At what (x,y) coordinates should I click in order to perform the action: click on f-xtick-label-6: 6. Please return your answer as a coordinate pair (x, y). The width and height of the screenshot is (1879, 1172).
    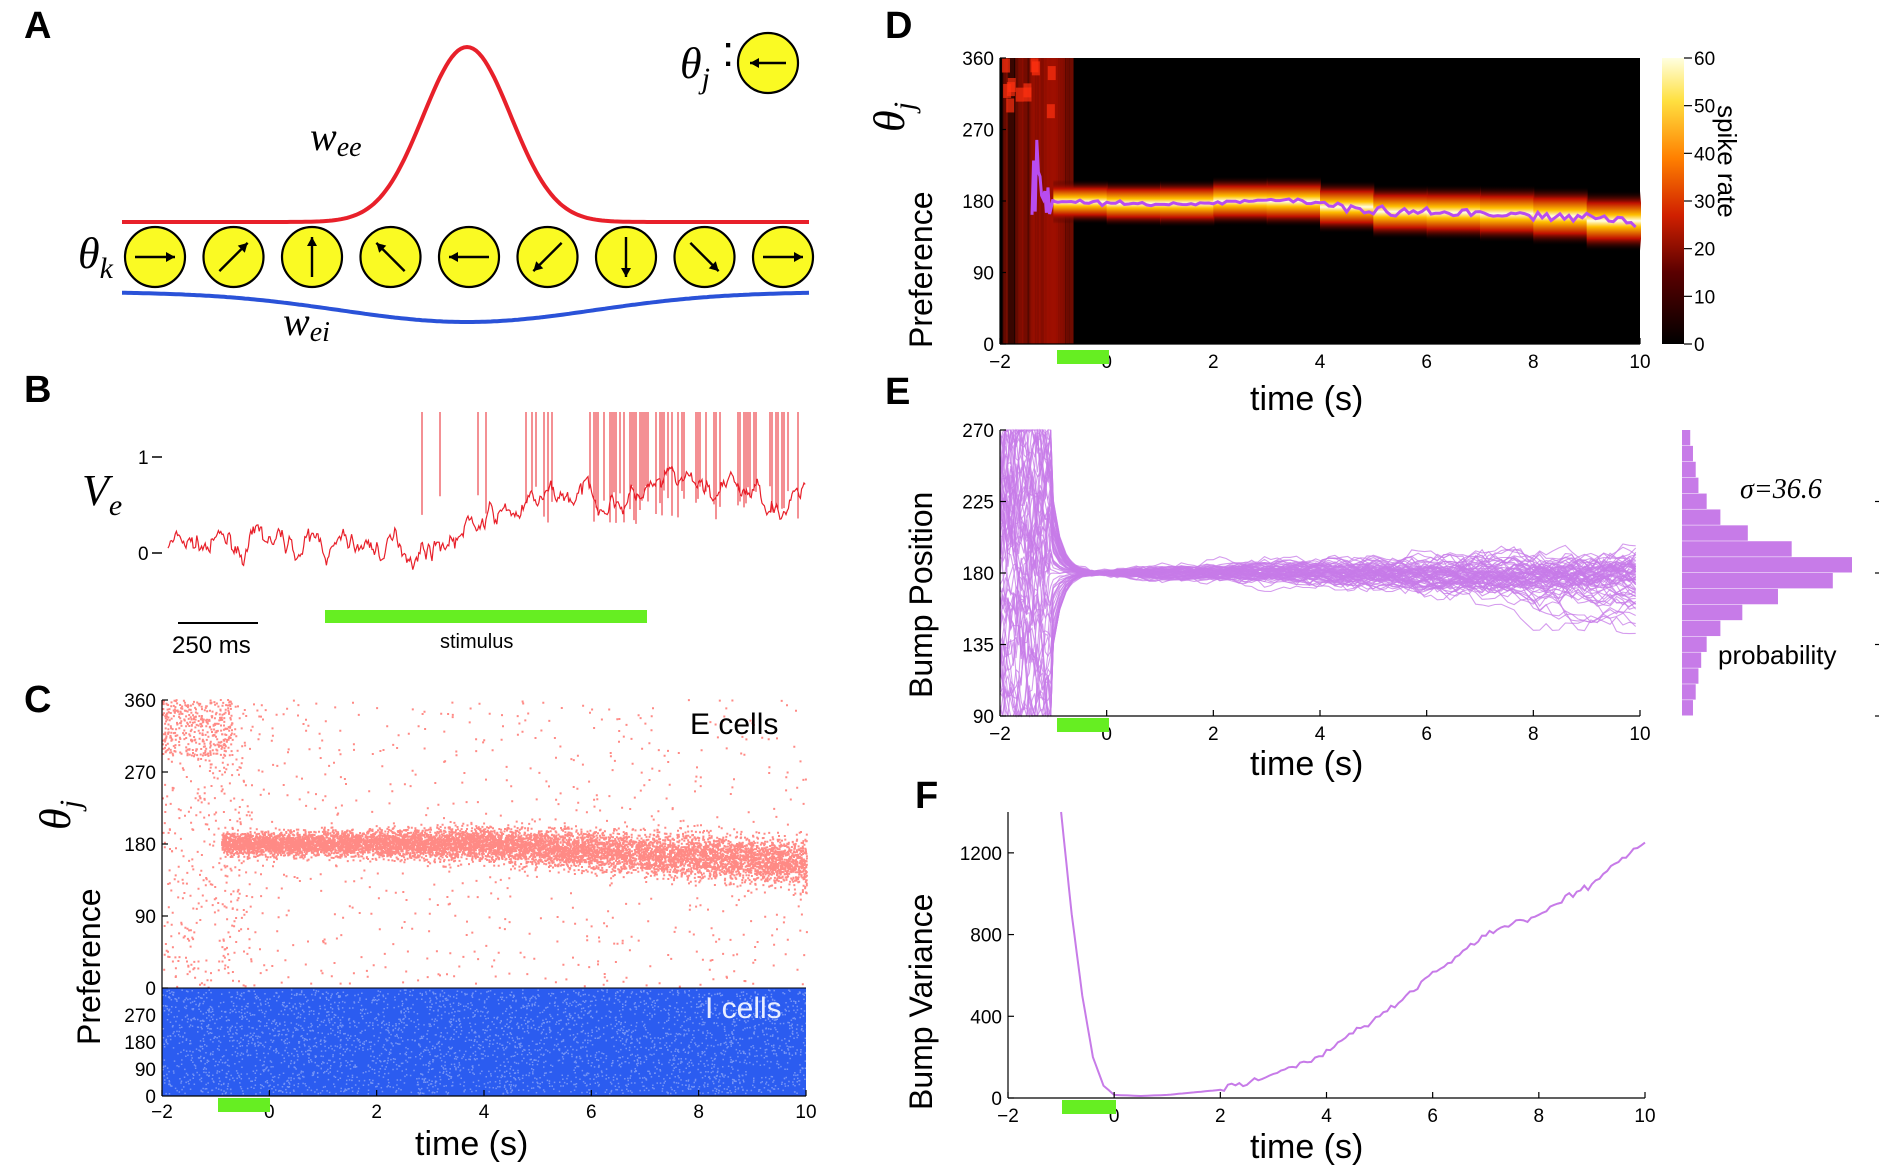
    Looking at the image, I should click on (1432, 1116).